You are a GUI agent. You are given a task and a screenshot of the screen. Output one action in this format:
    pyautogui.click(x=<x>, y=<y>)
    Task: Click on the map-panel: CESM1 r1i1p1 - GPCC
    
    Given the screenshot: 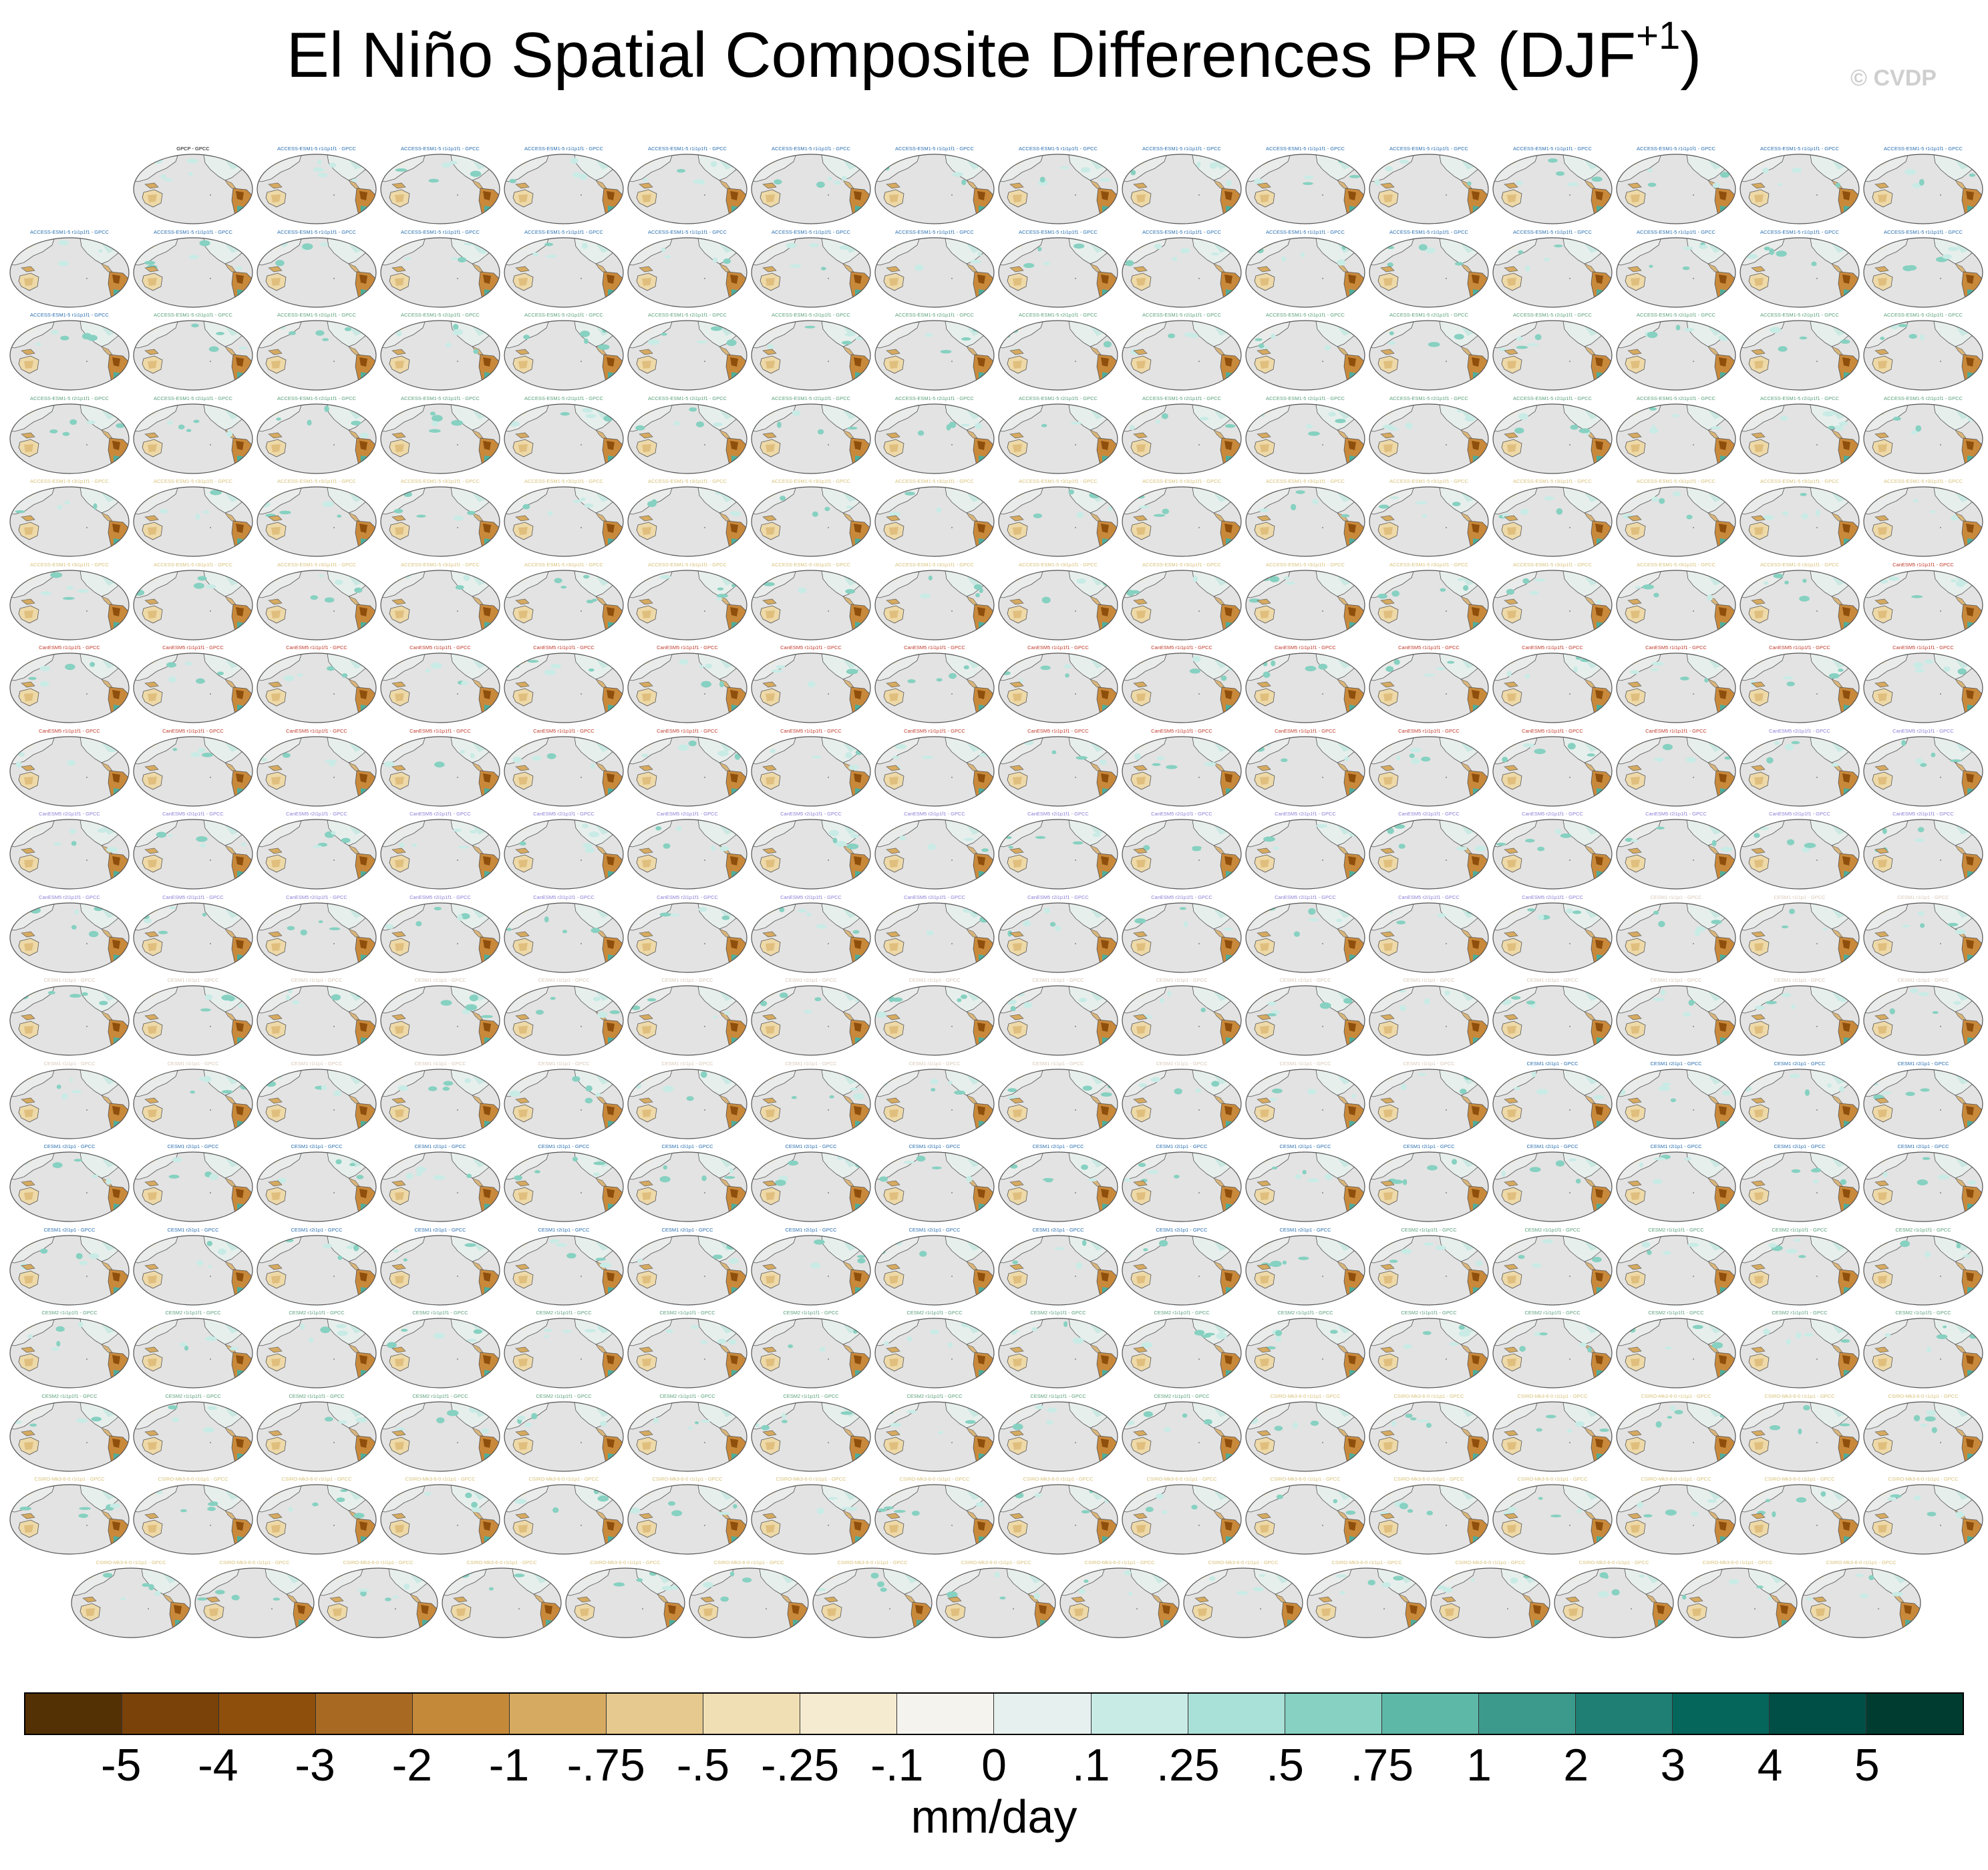 What is the action you would take?
    pyautogui.click(x=69, y=1101)
    